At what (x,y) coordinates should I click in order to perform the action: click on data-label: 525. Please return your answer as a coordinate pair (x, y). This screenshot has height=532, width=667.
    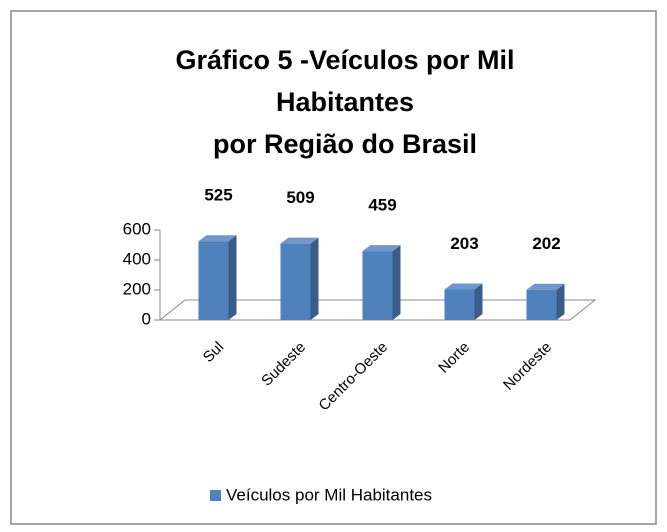
    Looking at the image, I should click on (218, 195).